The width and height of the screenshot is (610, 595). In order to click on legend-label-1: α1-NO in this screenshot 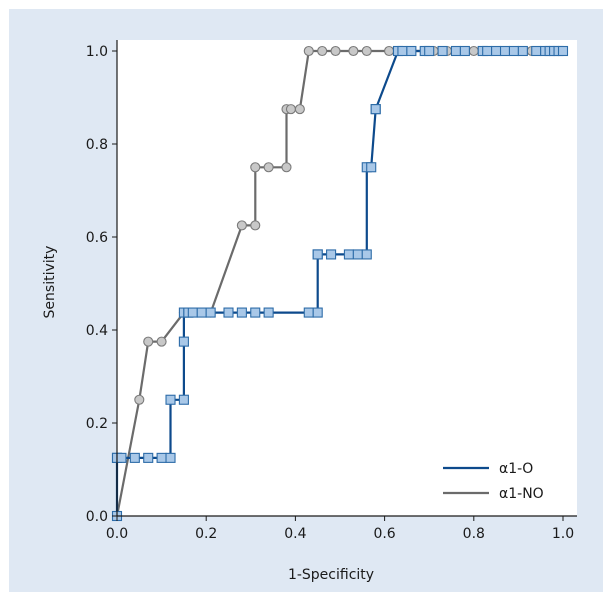, I will do `click(521, 494)`.